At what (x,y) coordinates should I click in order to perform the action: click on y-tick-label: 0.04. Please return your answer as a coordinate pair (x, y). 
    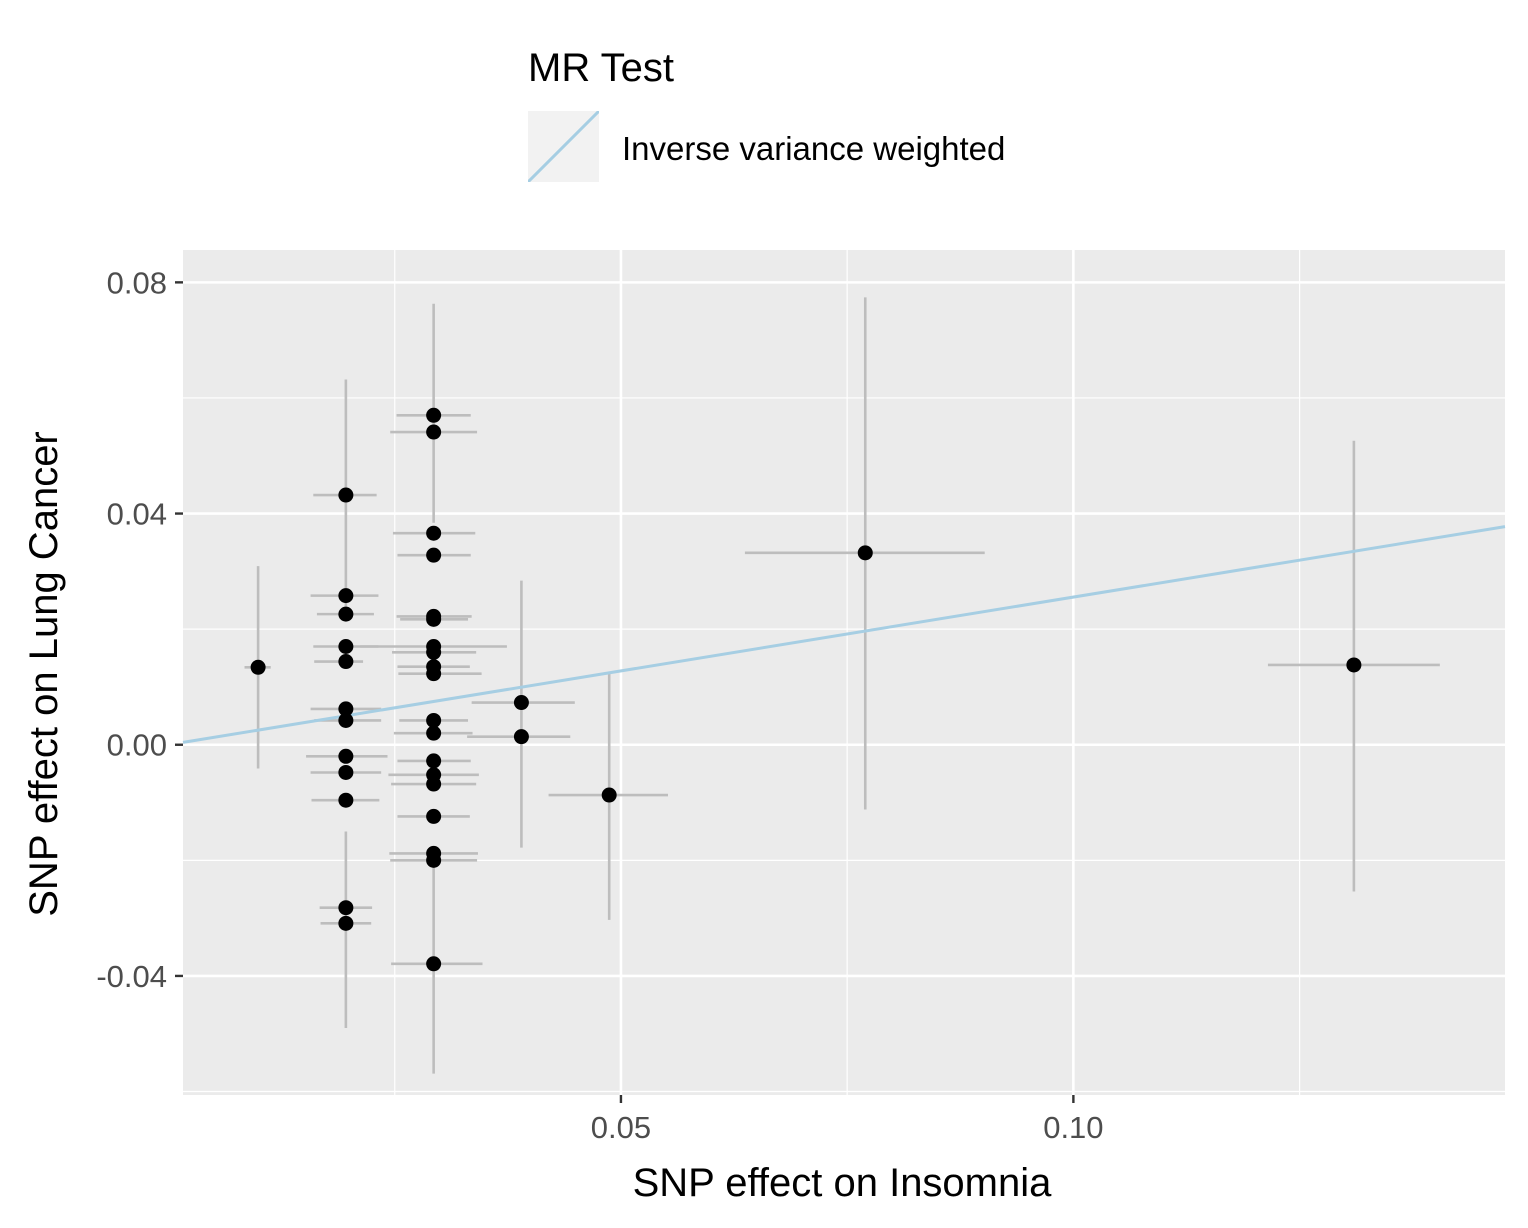
    Looking at the image, I should click on (137, 514).